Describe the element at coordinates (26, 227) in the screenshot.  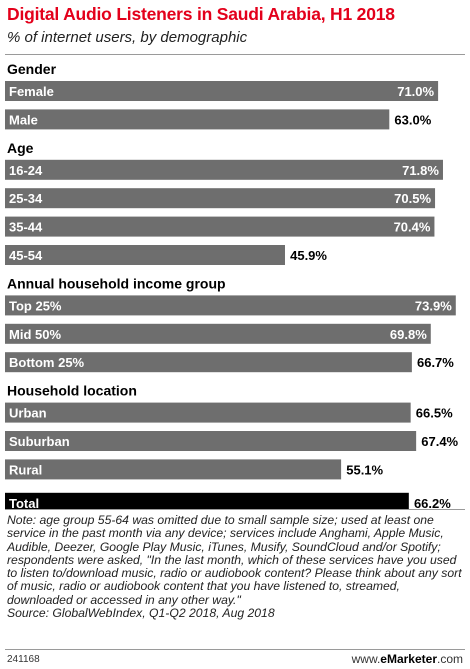
I see `bar-label-35-44: 35-44` at that location.